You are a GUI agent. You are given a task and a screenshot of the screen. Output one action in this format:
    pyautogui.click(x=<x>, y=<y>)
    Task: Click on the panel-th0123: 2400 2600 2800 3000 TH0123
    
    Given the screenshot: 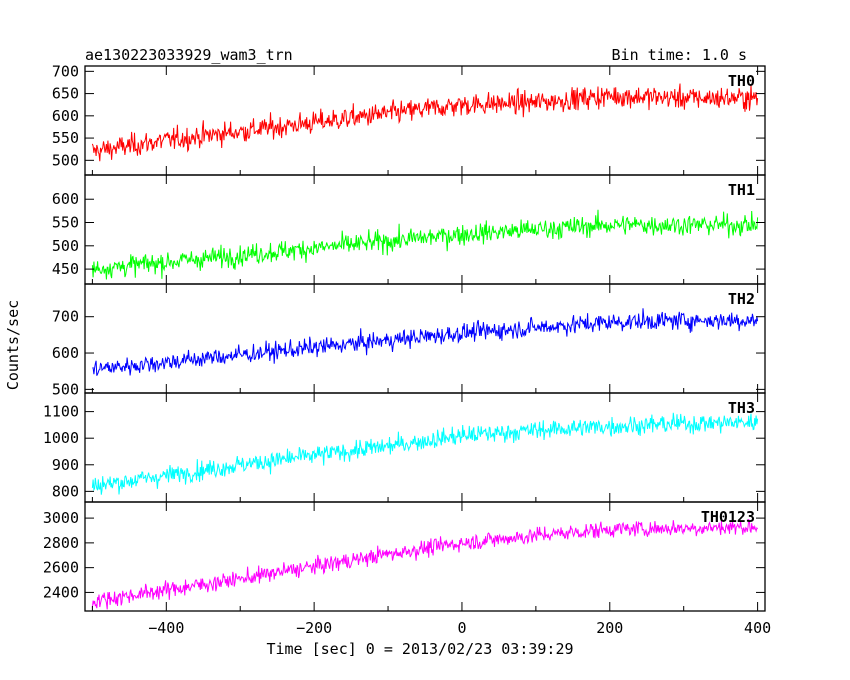 What is the action you would take?
    pyautogui.click(x=404, y=556)
    